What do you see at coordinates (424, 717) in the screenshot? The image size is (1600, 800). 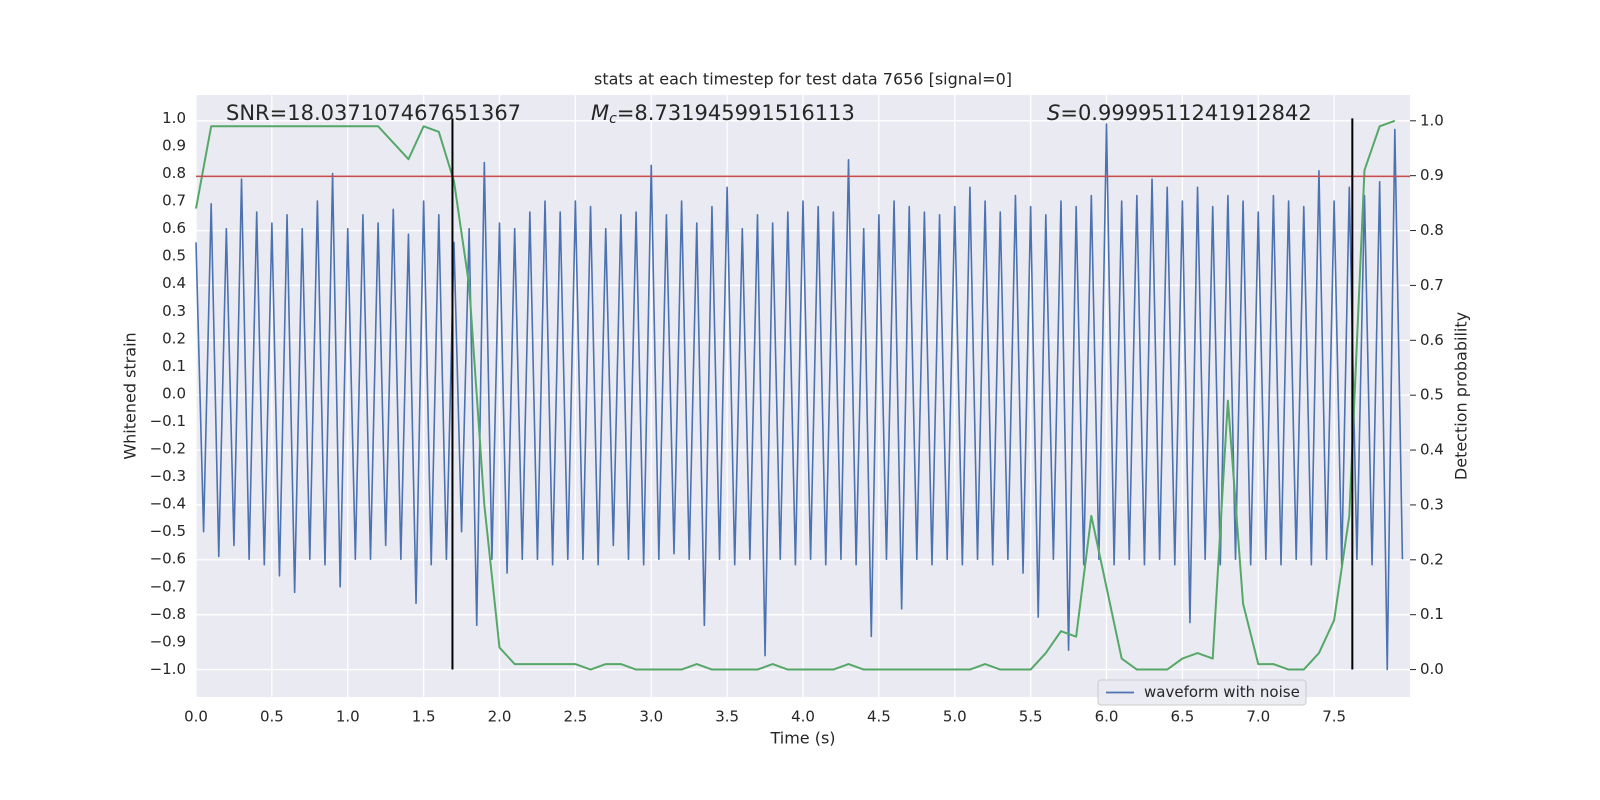 I see `x-tick-label: 1.5` at bounding box center [424, 717].